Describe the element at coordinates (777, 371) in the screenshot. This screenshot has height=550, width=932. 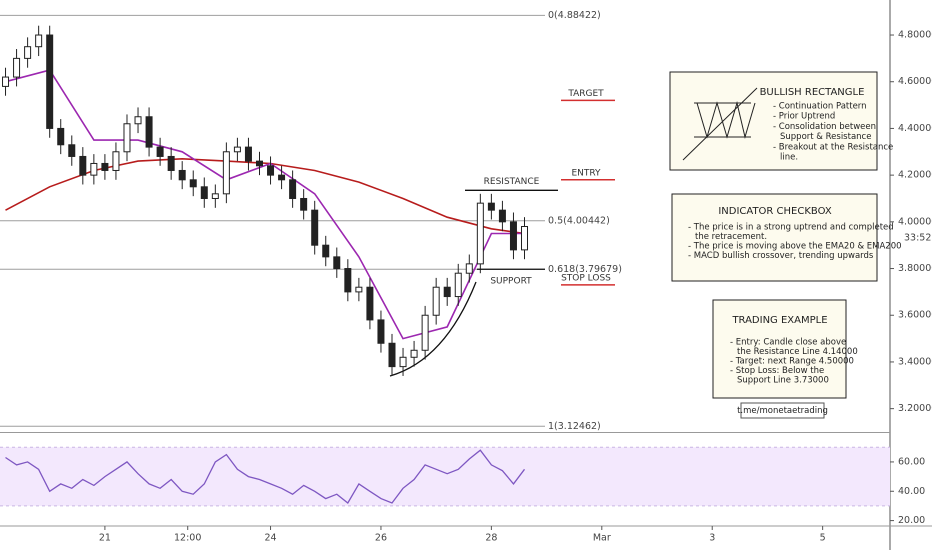
I see `note-line: - Stop Loss: Below the` at that location.